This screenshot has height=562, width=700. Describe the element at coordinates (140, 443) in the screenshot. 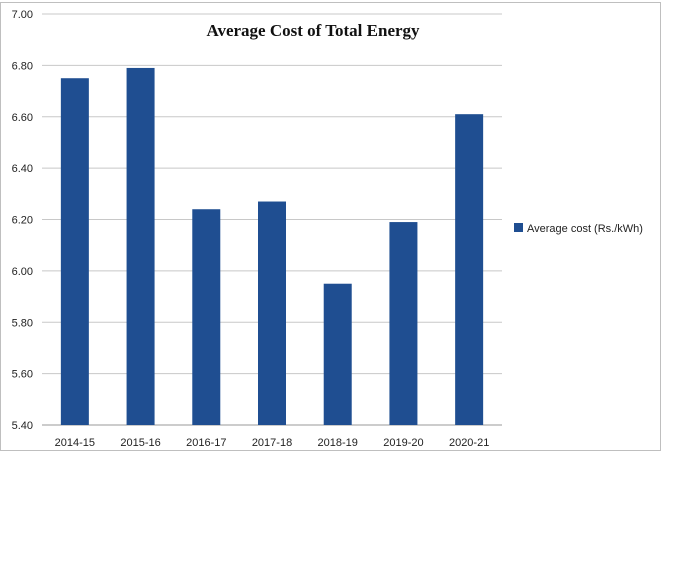

I see `x-tick-label: 2015-16` at that location.